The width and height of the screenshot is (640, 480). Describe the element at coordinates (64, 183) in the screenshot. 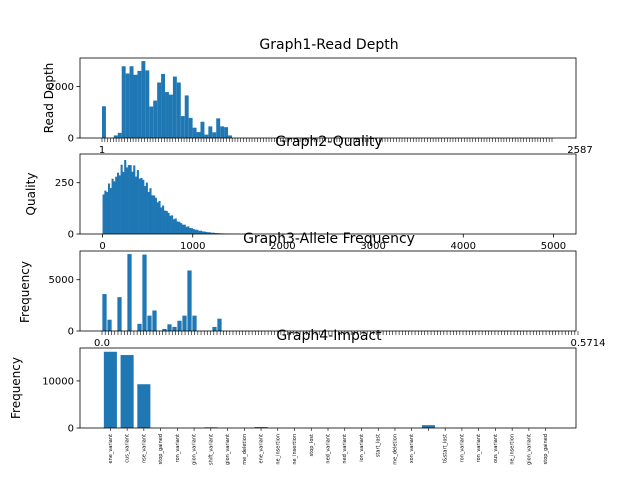

I see `y-tick-label: 250` at that location.